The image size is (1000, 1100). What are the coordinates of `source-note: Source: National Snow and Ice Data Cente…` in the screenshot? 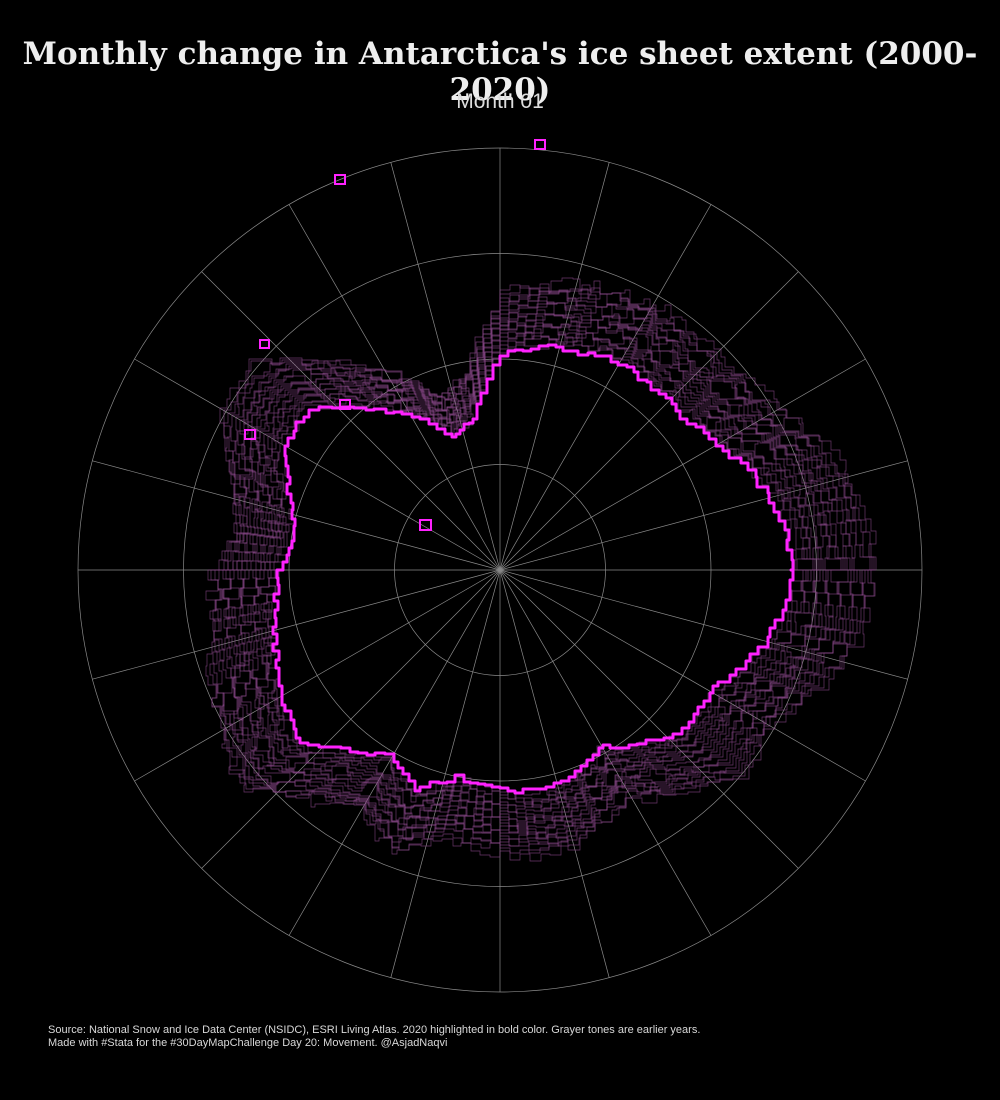 It's located at (374, 1030).